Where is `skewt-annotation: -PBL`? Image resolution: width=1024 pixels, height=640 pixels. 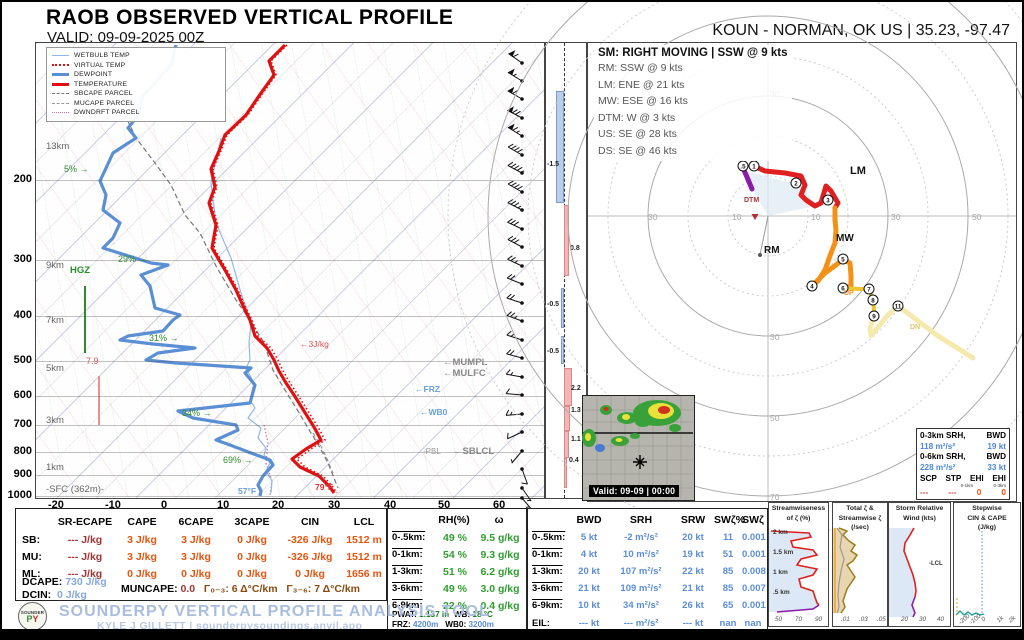
skewt-annotation: -PBL is located at coordinates (432, 451).